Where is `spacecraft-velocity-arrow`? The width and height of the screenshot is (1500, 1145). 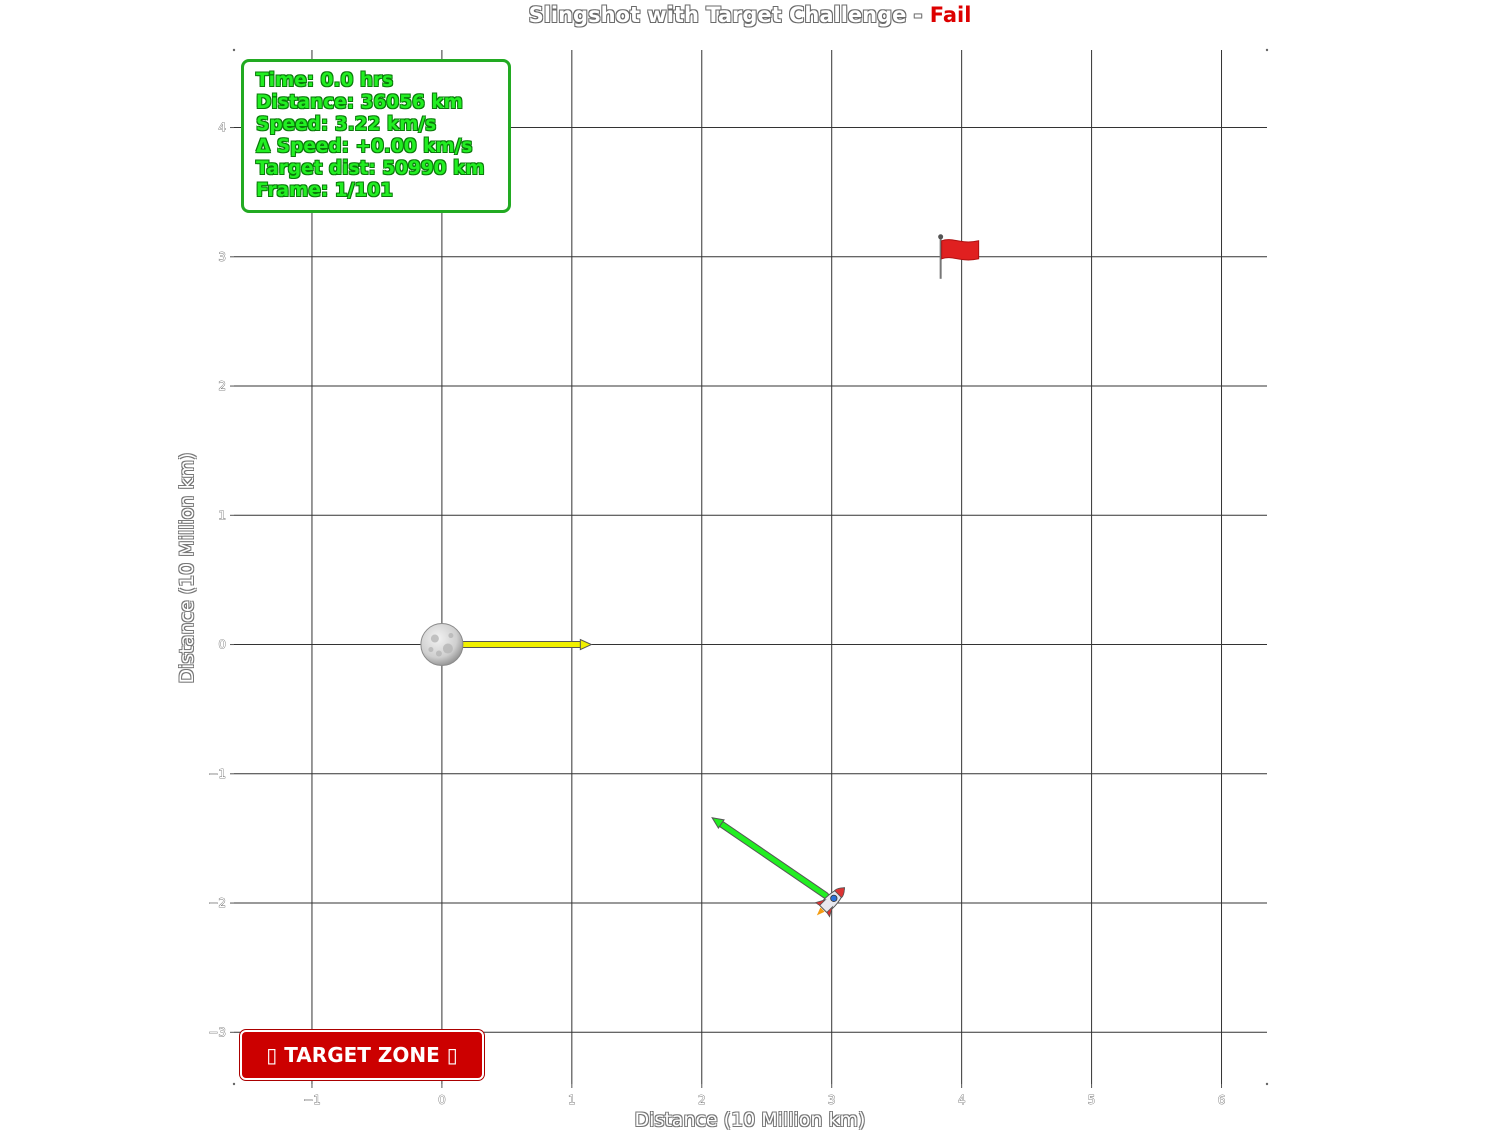 spacecraft-velocity-arrow is located at coordinates (770, 858).